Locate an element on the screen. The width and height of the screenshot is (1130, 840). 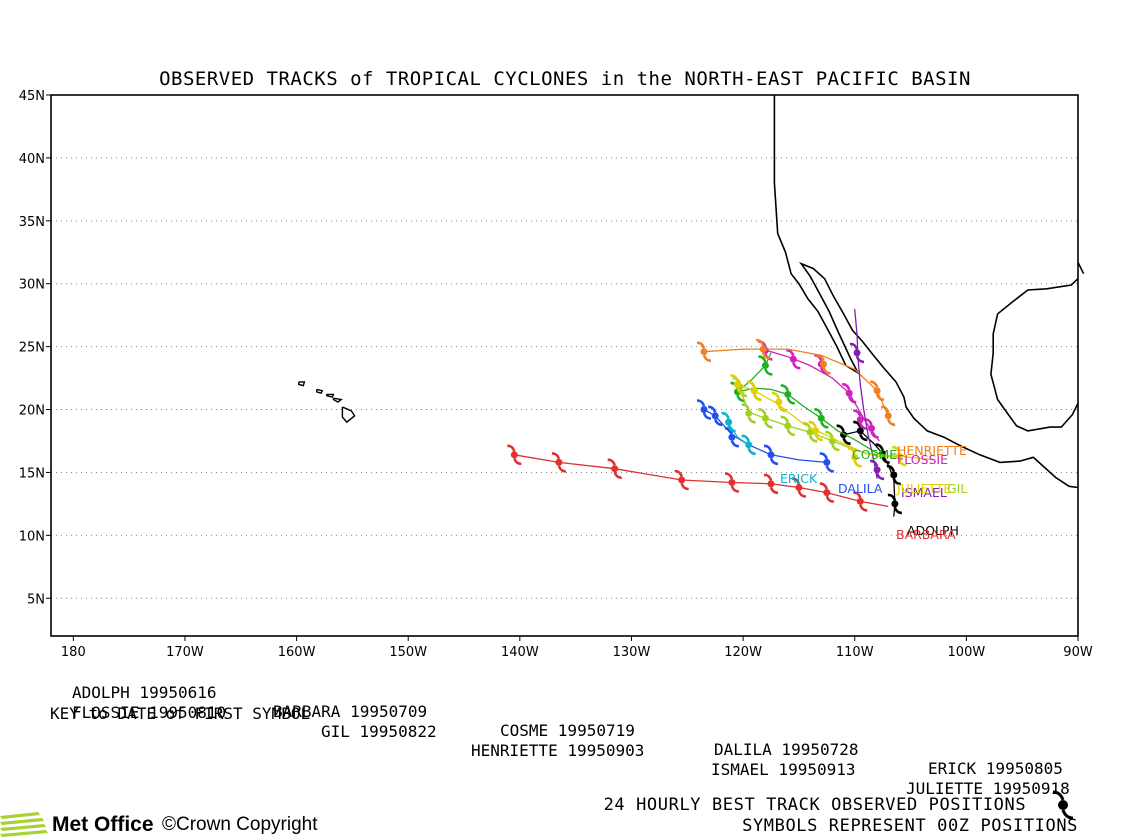
storm-label-ismael: ISMAEL is located at coordinates (924, 492).